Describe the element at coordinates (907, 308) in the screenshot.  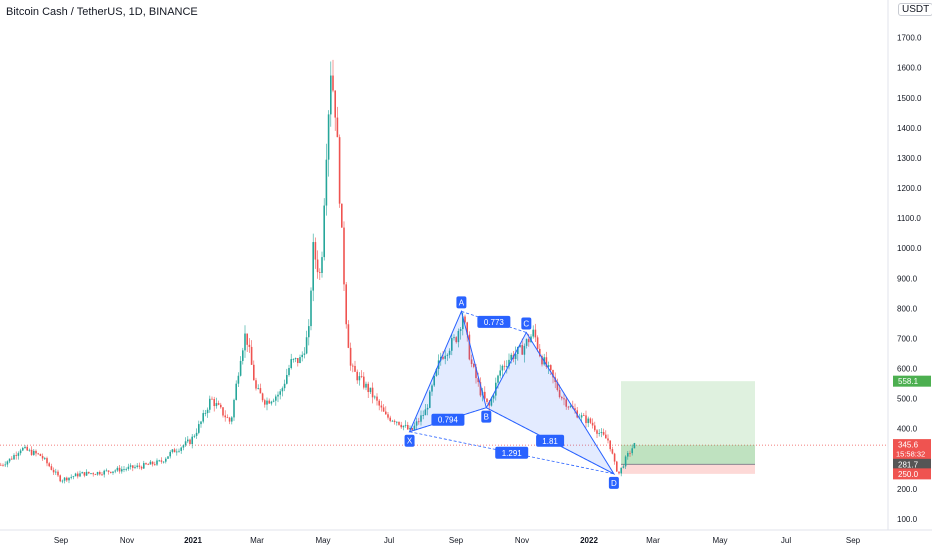
I see `price-axis-tick-label: 800.0` at that location.